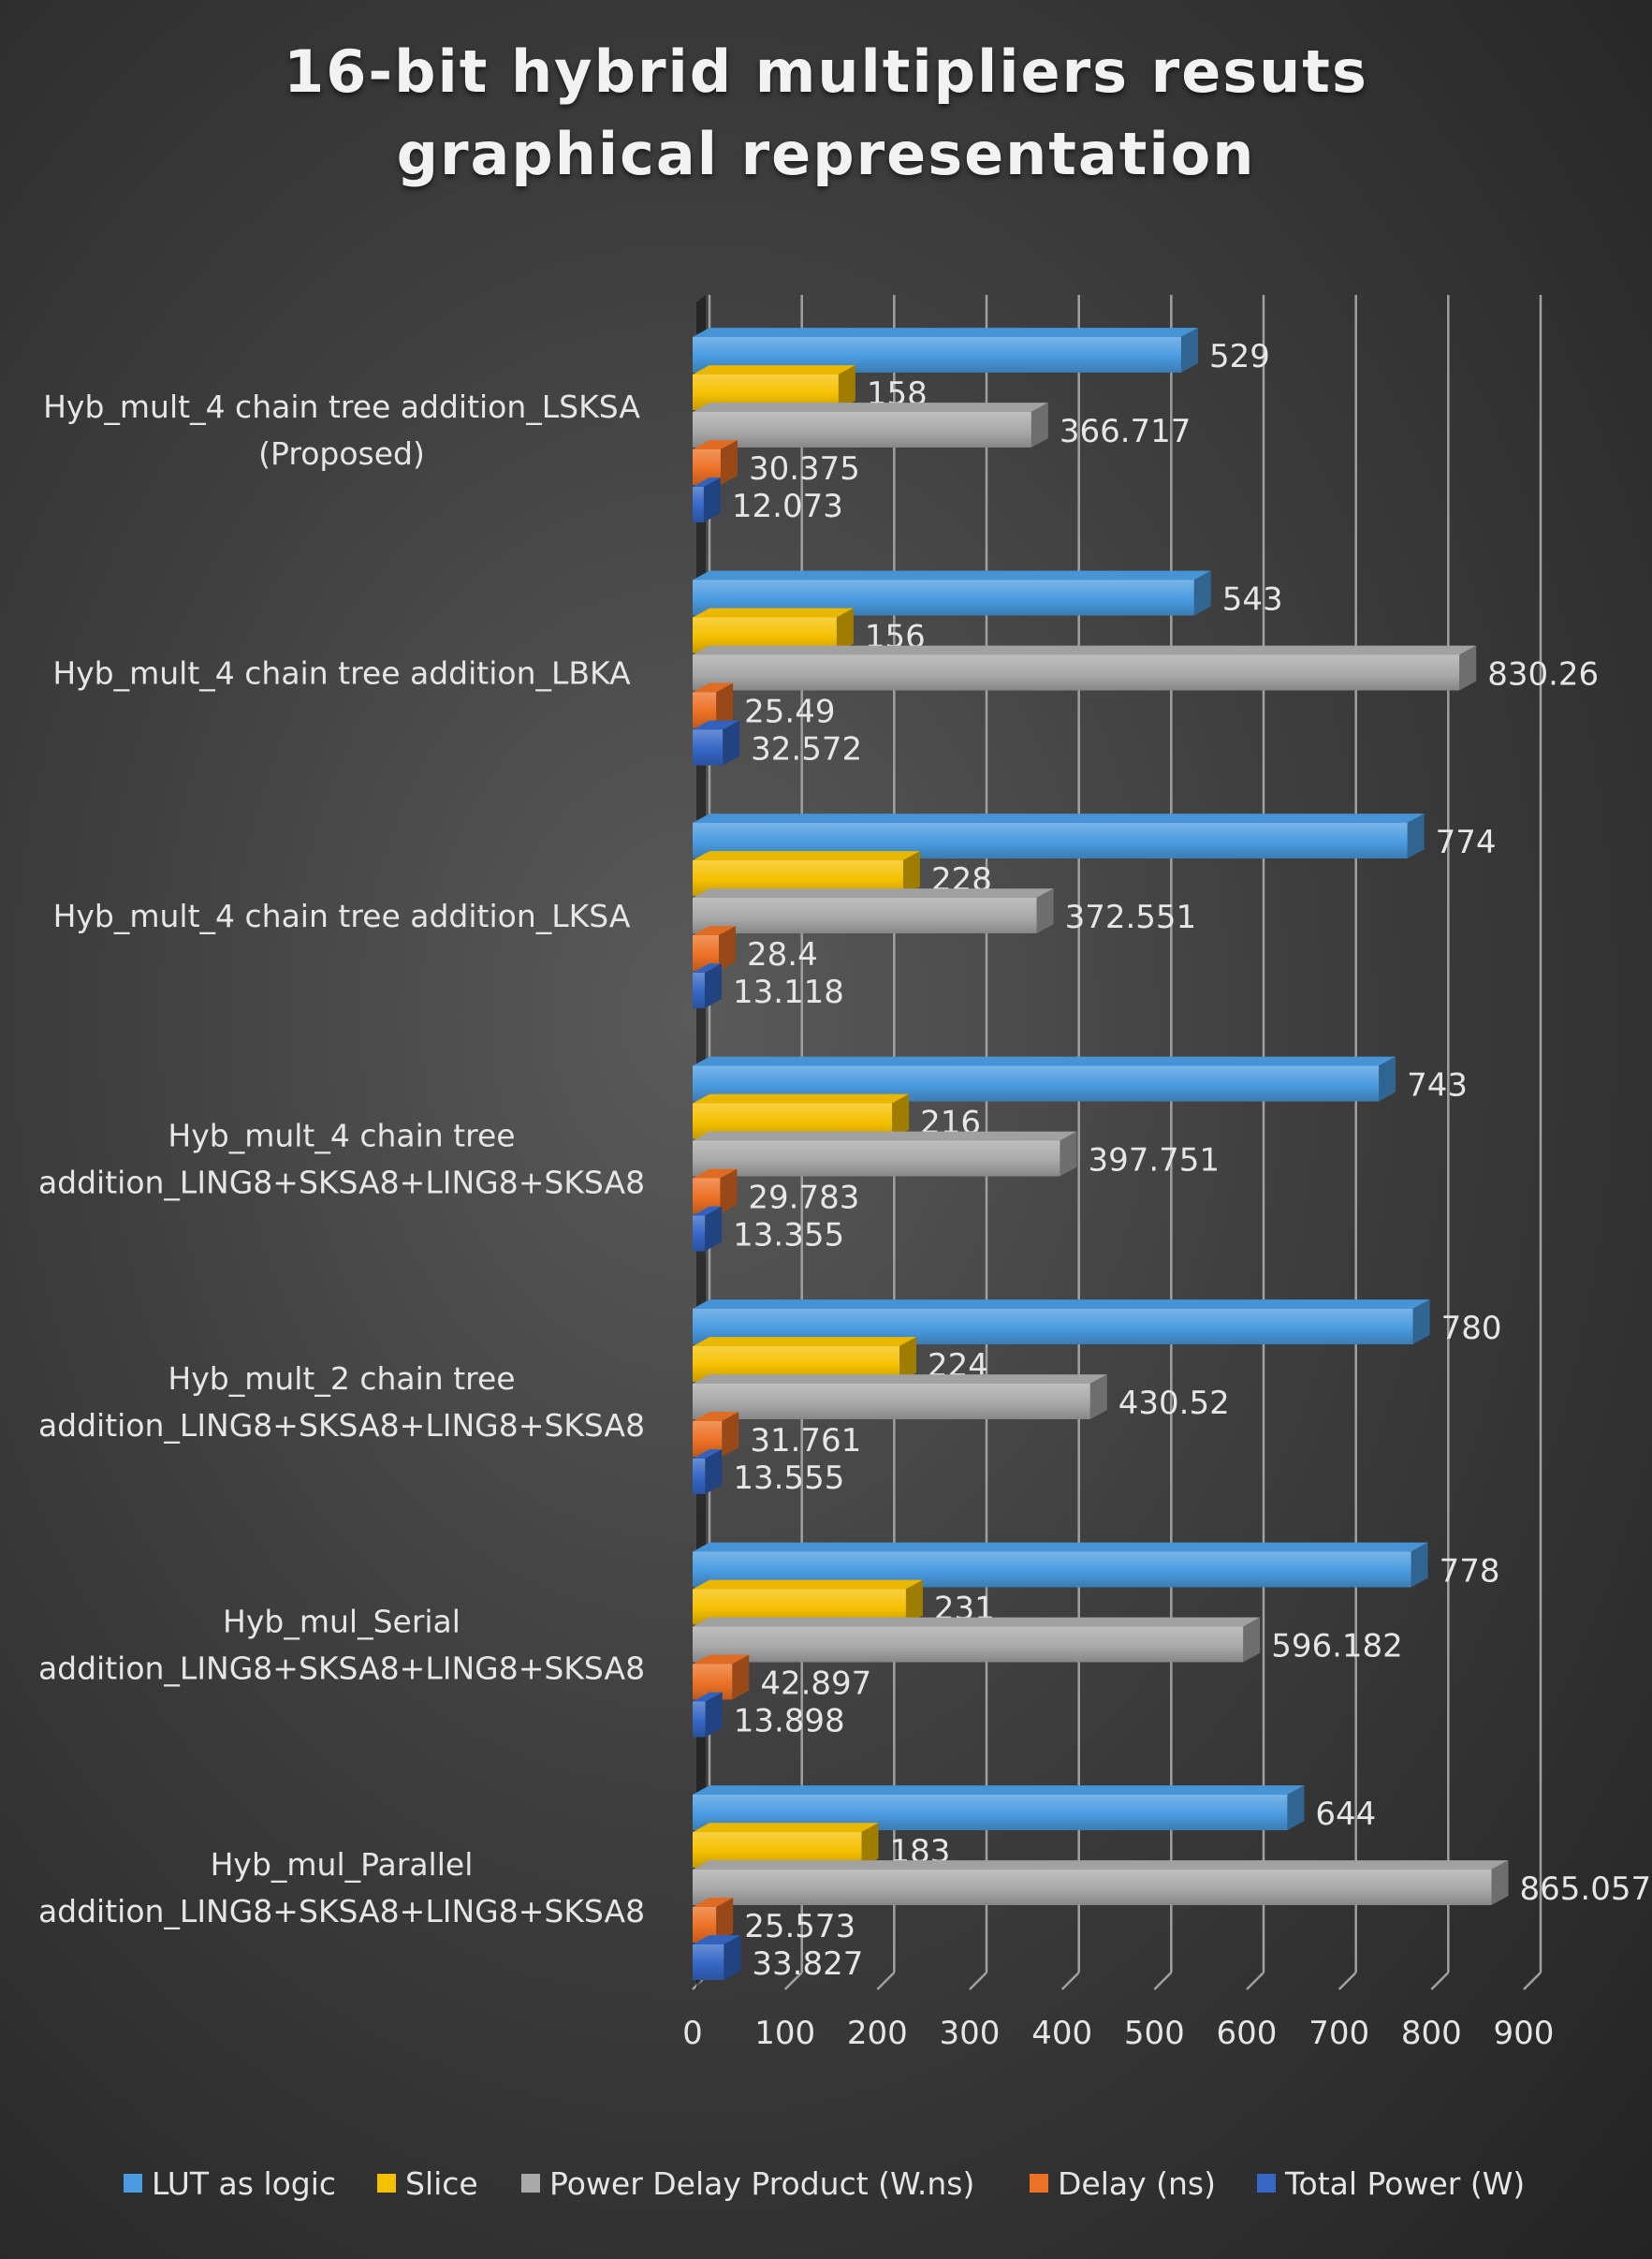 The width and height of the screenshot is (1652, 2259). What do you see at coordinates (808, 1964) in the screenshot?
I see `data-label: 33.827` at bounding box center [808, 1964].